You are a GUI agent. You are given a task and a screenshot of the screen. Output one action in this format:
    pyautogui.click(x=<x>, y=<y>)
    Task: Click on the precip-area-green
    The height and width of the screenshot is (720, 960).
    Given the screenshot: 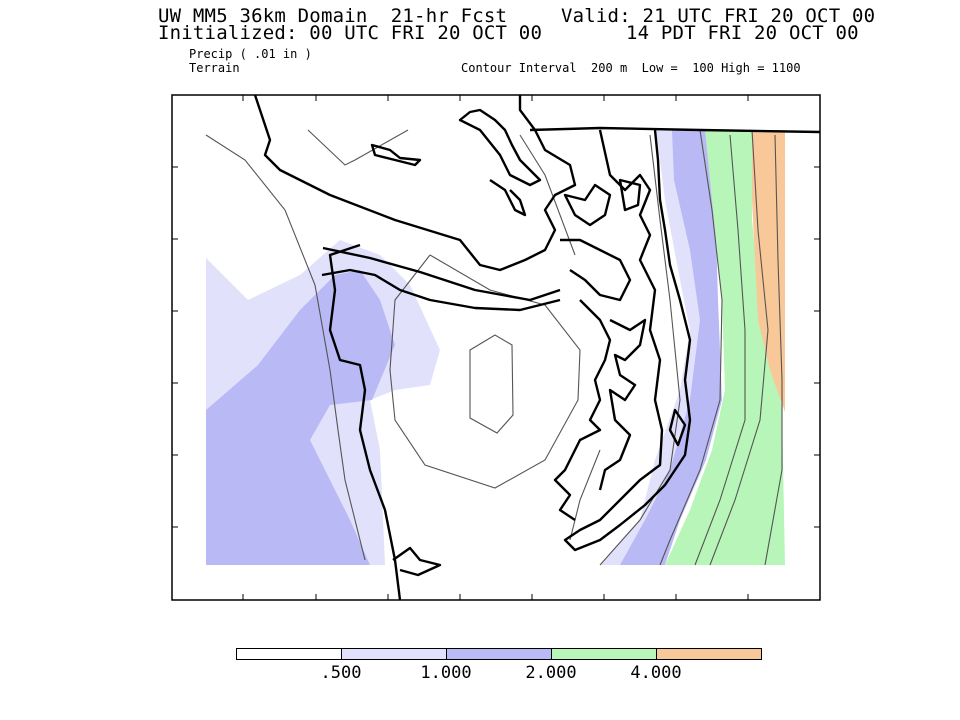 What is the action you would take?
    pyautogui.click(x=725, y=347)
    